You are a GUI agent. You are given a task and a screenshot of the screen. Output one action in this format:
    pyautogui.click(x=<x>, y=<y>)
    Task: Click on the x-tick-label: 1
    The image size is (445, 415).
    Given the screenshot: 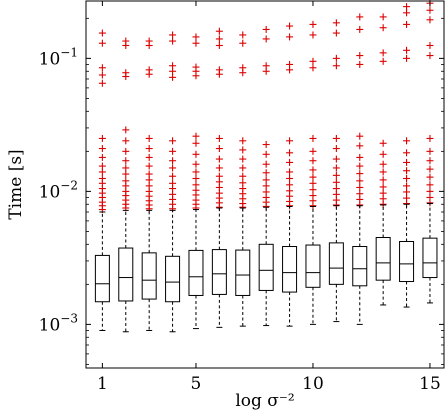 What is the action you would take?
    pyautogui.click(x=102, y=384)
    